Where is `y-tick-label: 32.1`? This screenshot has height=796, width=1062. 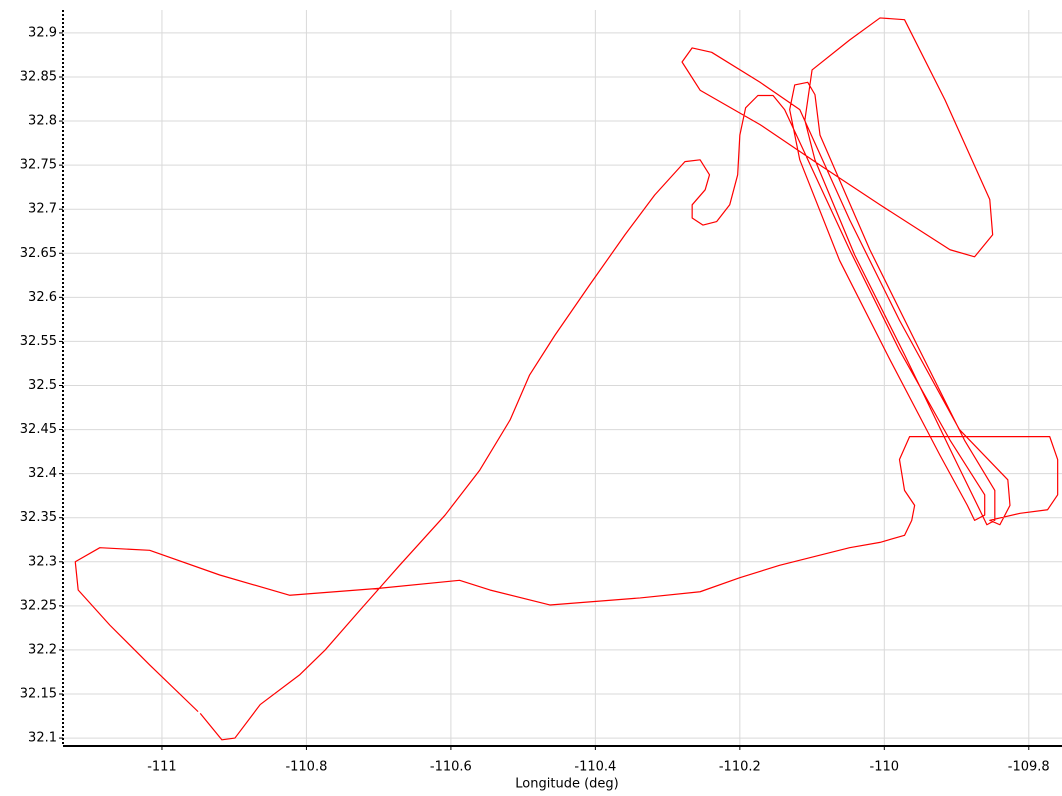
y-tick-label: 32.1 is located at coordinates (42, 738).